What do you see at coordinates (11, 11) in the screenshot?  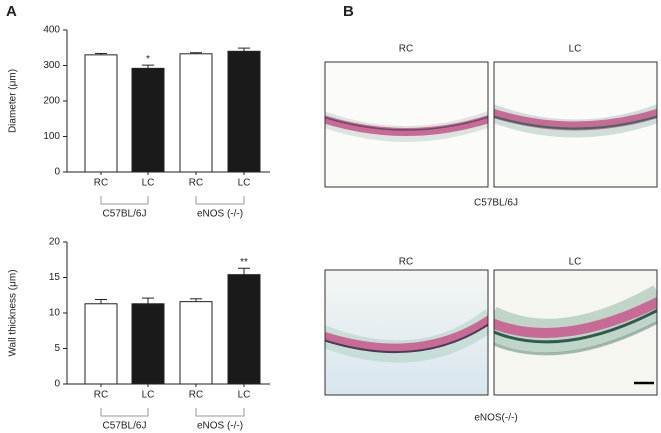 I see `panel-label: A` at bounding box center [11, 11].